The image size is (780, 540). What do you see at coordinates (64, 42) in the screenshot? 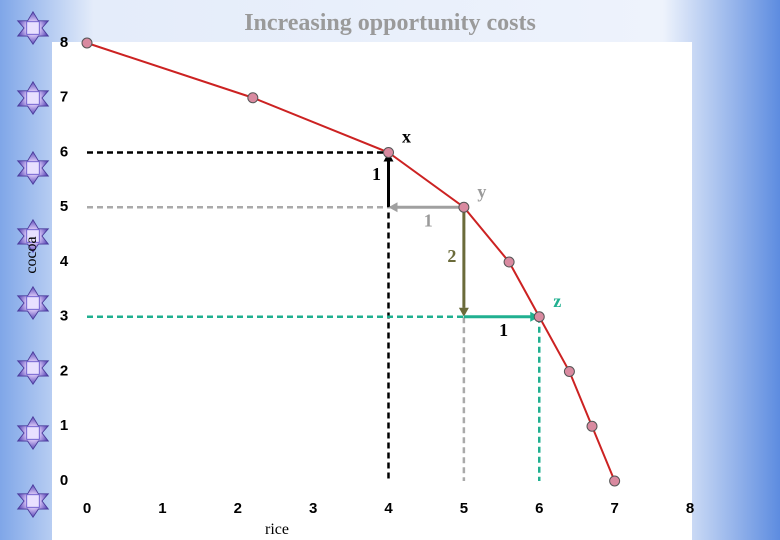
I see `y-tick-label: 8` at bounding box center [64, 42].